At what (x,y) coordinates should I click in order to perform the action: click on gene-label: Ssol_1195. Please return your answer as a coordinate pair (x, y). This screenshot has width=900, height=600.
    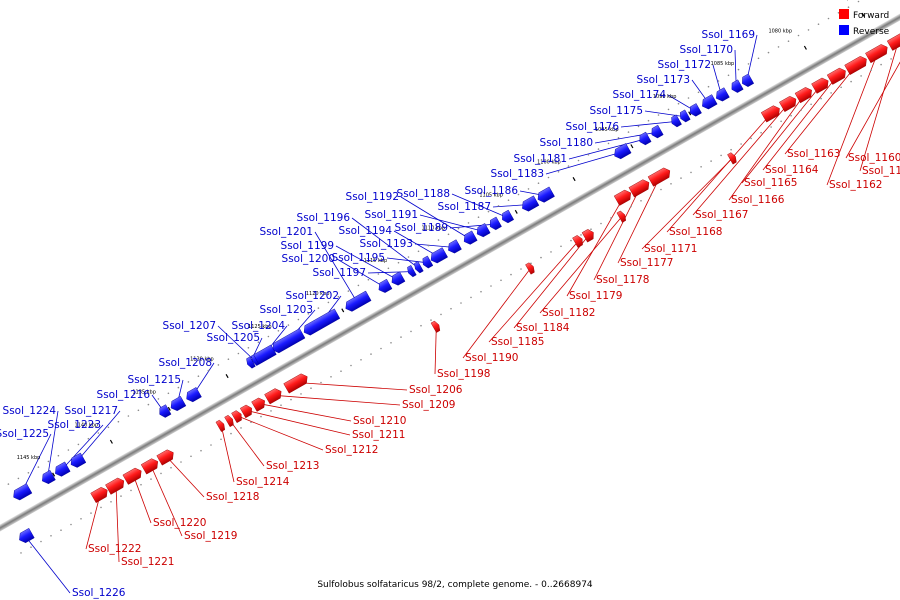
    Looking at the image, I should click on (358, 258).